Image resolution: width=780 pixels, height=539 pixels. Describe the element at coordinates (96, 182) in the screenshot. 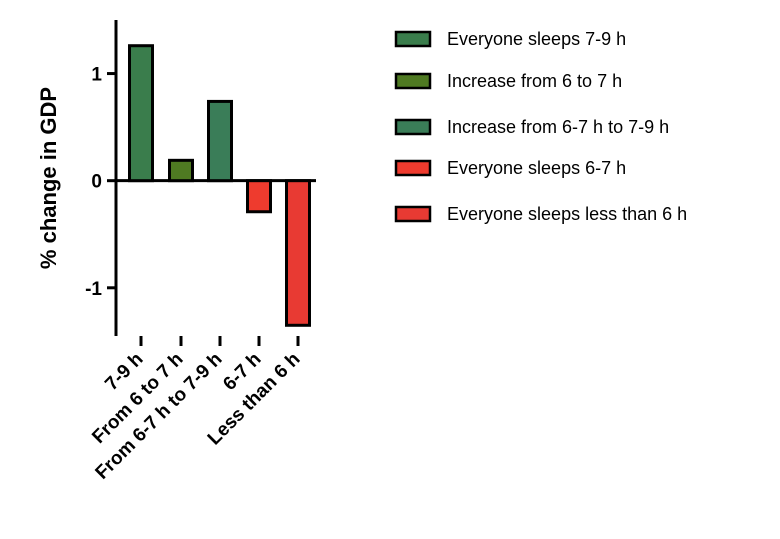

I see `y-tick-label: 0` at that location.